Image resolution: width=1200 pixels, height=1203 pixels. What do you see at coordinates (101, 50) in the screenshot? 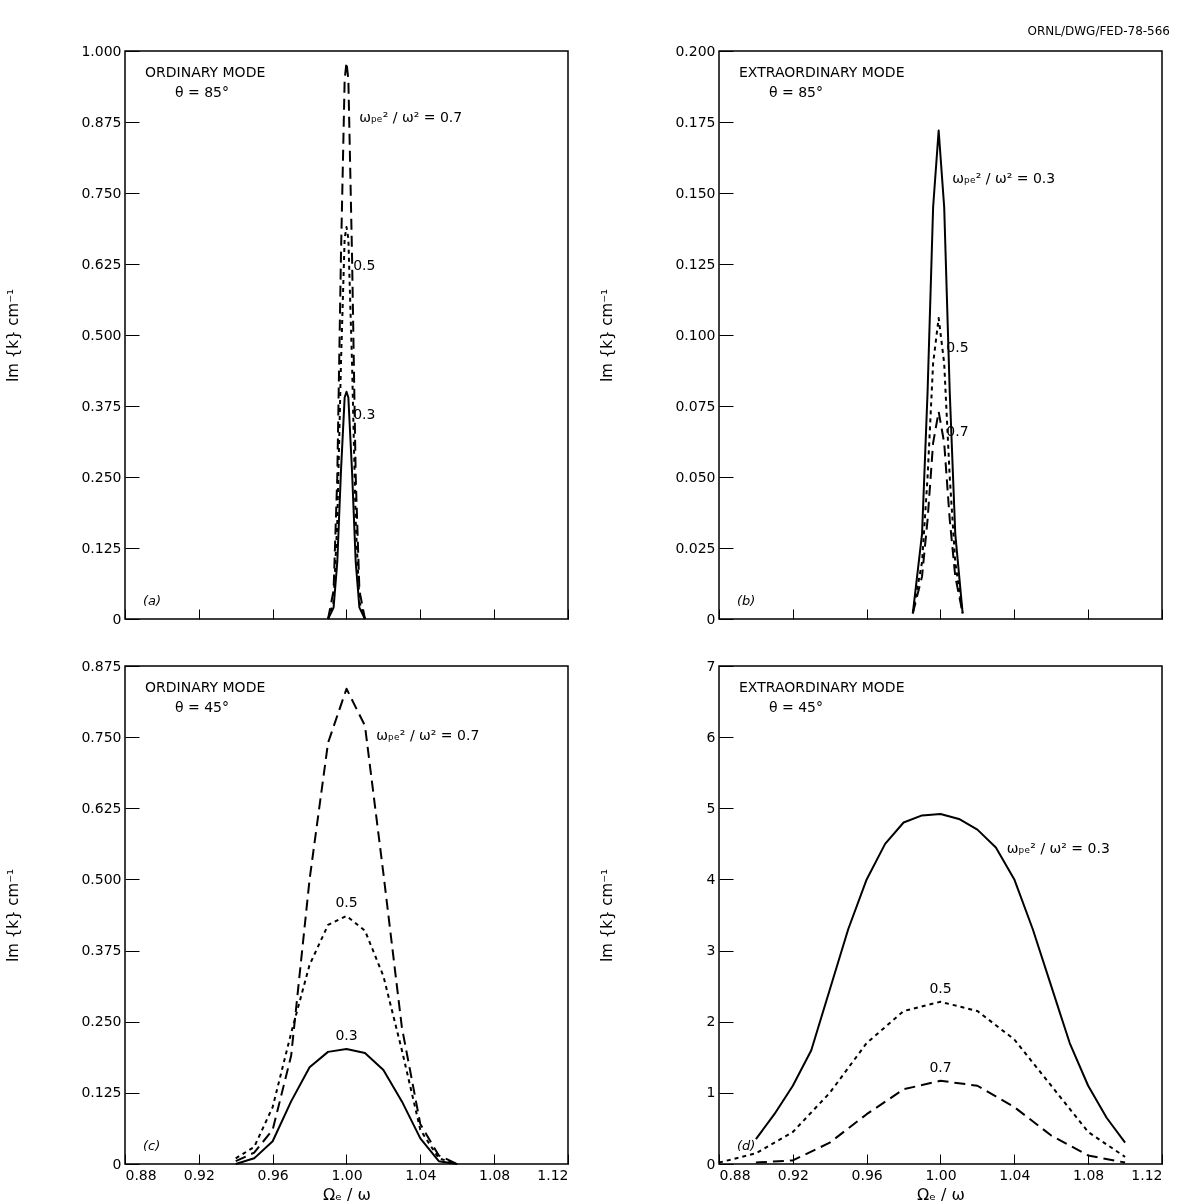
I see `y-tick-label: 1.000` at bounding box center [101, 50].